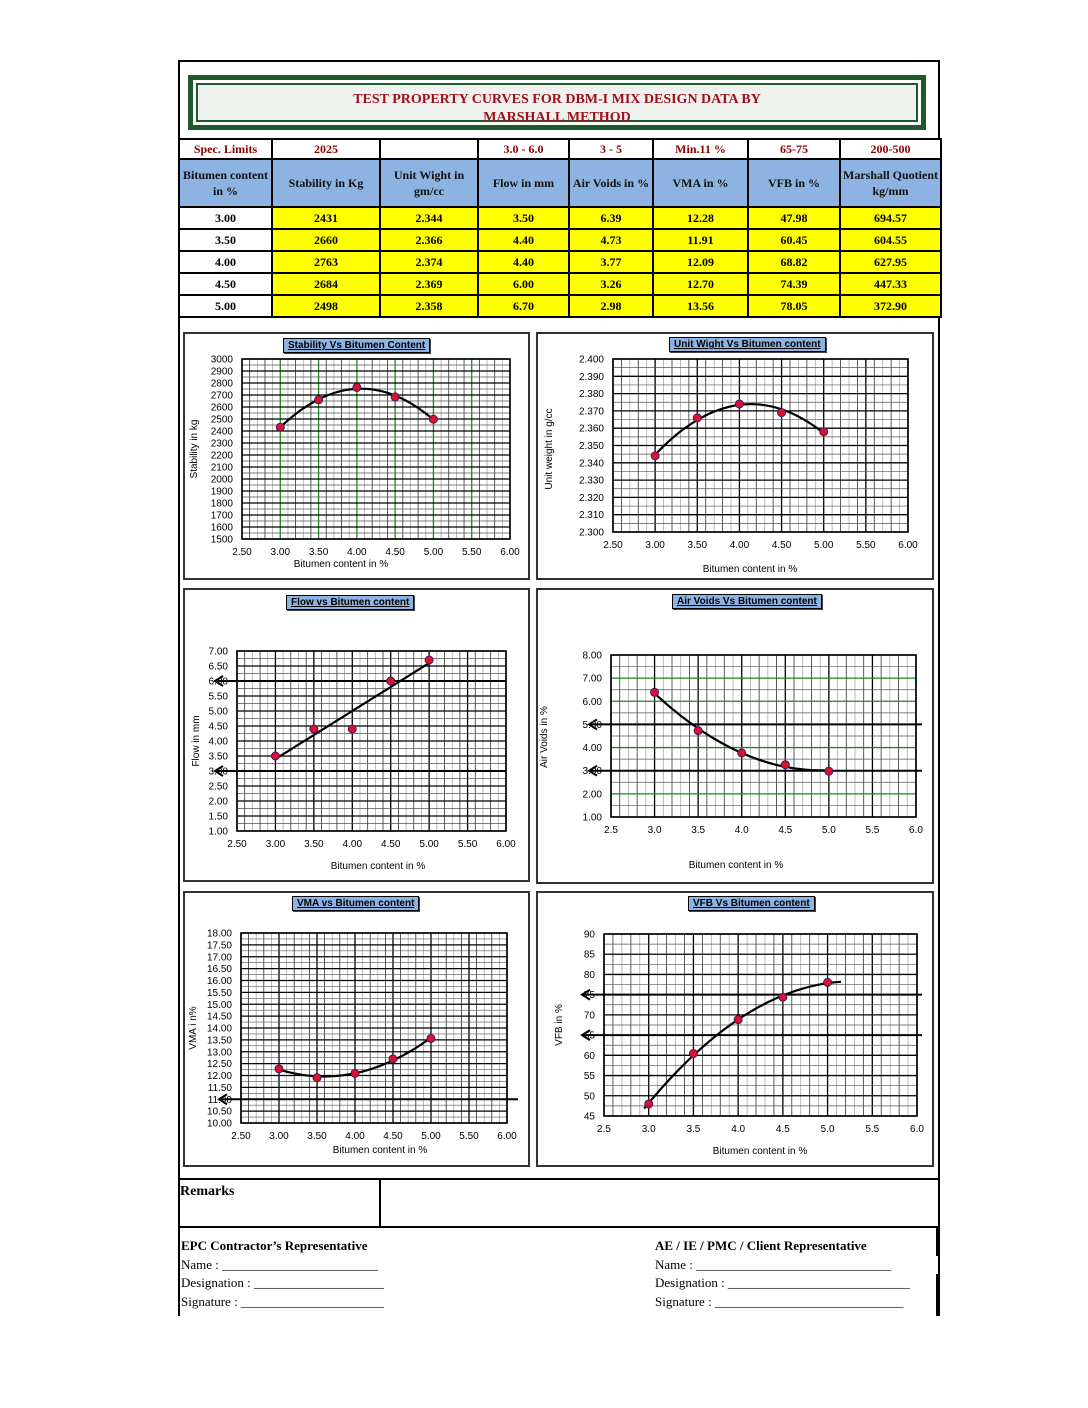  Describe the element at coordinates (429, 218) in the screenshot. I see `table-cell: 2.344` at that location.